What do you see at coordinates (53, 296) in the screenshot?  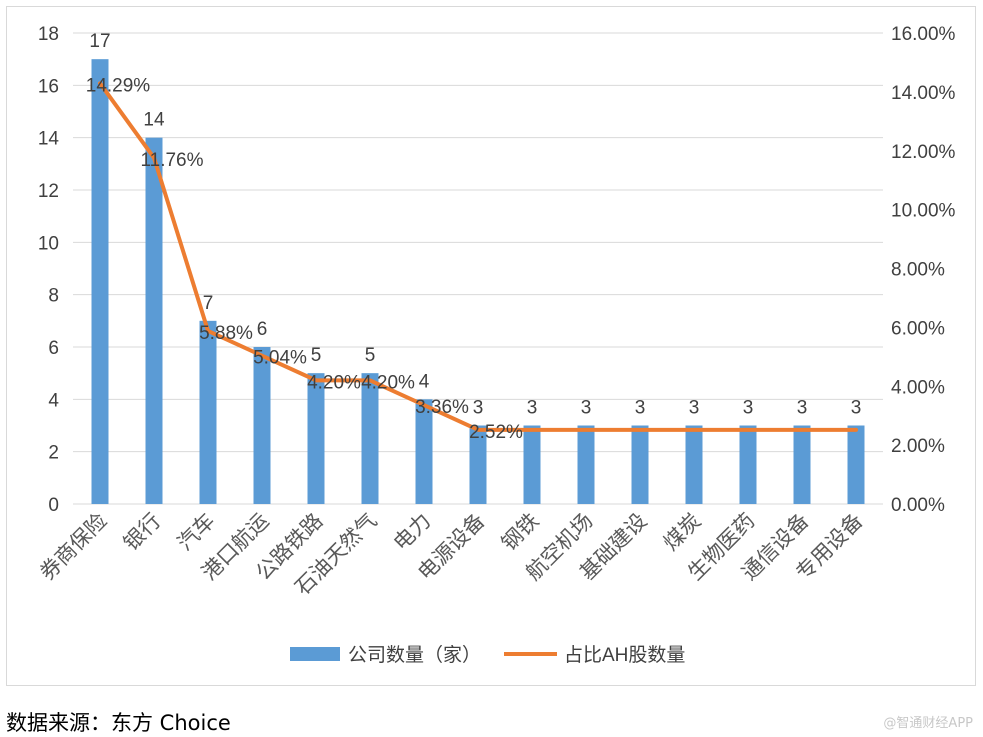 I see `y-left-tick-label: 8` at bounding box center [53, 296].